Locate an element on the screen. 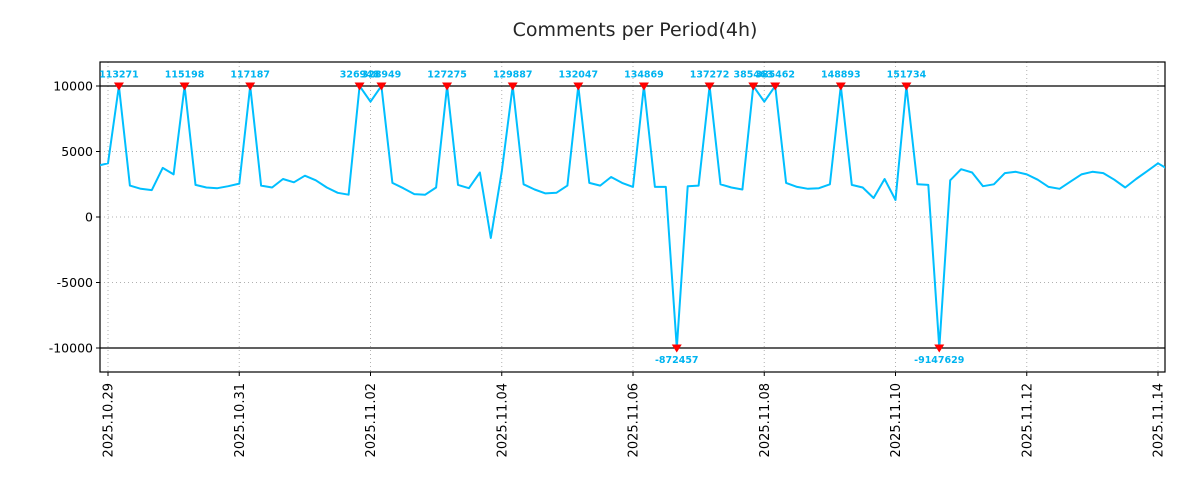 This screenshot has width=1200, height=500. peak-value-label: 134869 is located at coordinates (644, 75).